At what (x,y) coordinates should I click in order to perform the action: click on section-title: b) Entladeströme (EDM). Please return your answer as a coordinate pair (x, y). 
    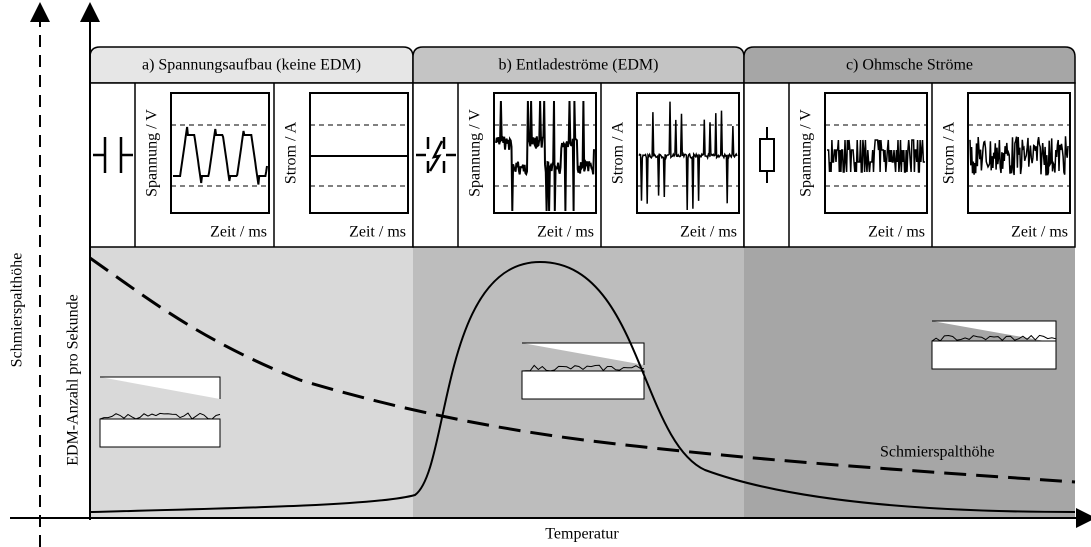
    Looking at the image, I should click on (579, 65).